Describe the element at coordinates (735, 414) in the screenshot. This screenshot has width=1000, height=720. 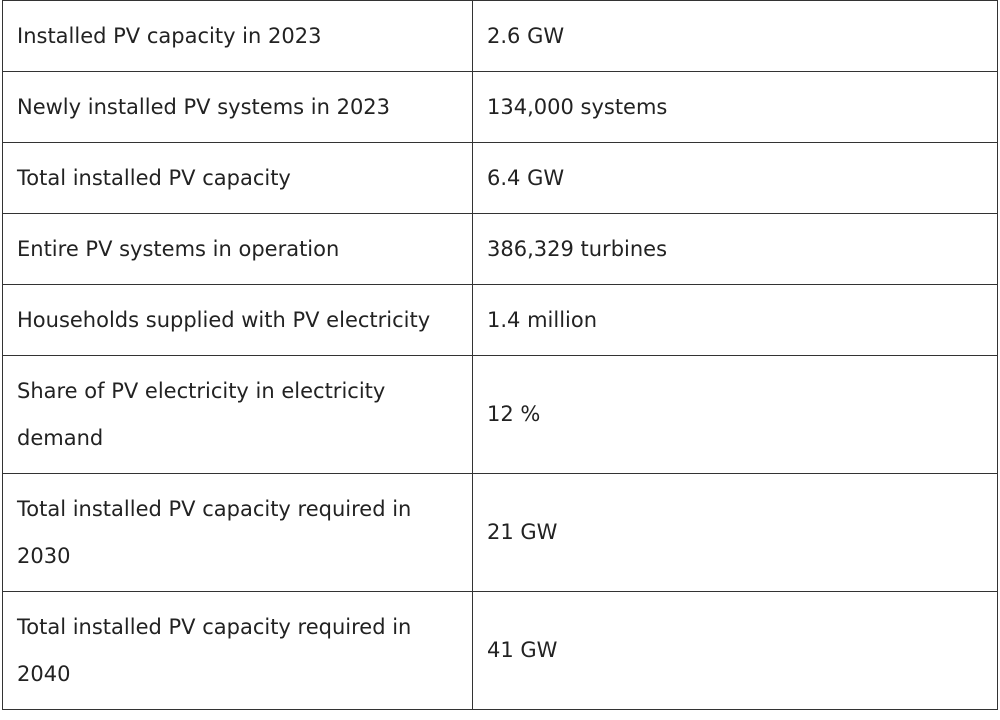
I see `row-value: 12 %` at that location.